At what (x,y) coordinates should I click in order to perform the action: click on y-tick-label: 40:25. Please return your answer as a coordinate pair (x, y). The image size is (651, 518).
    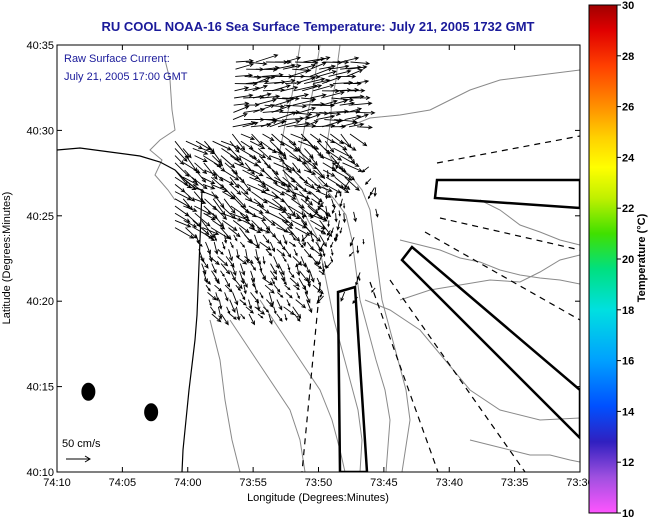
    Looking at the image, I should click on (40, 217).